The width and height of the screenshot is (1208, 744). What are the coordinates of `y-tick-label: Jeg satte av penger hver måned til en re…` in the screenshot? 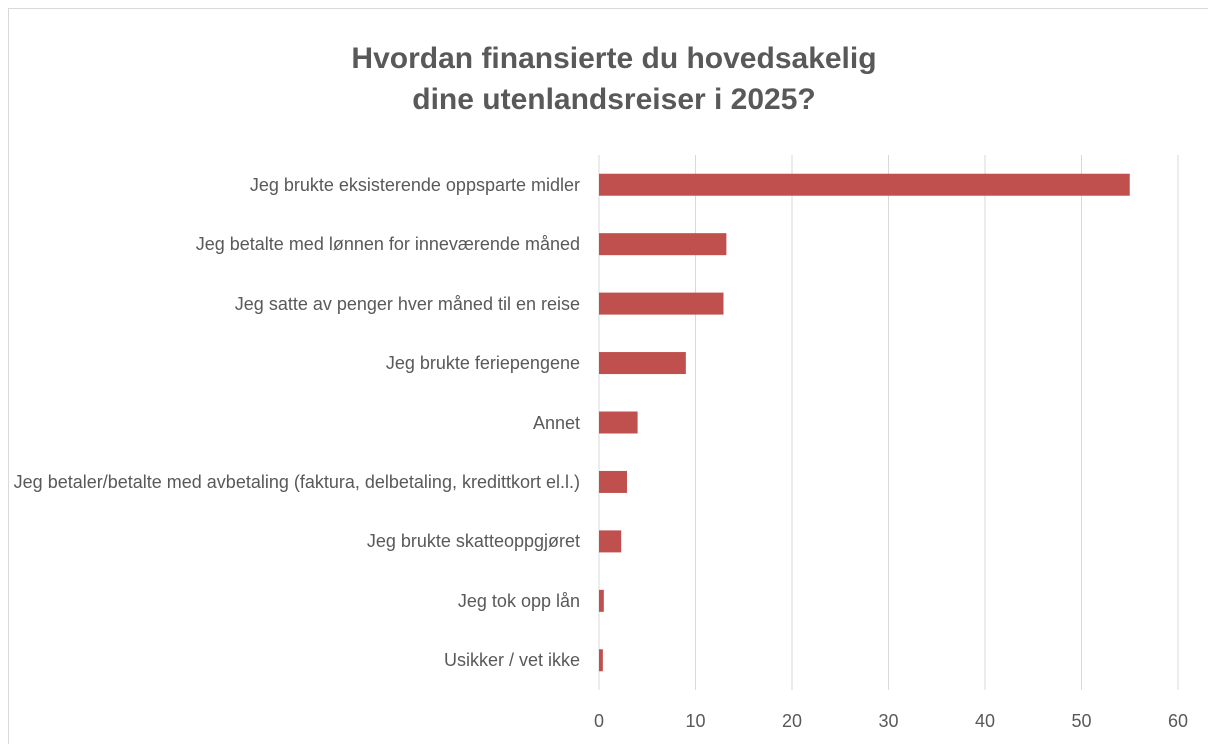 It's located at (407, 303).